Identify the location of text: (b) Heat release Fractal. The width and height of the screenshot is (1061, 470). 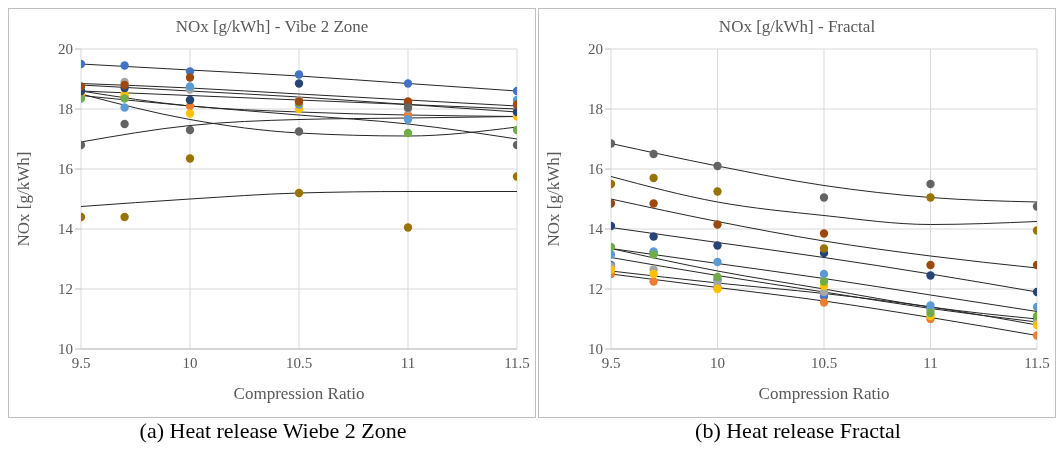
(798, 431).